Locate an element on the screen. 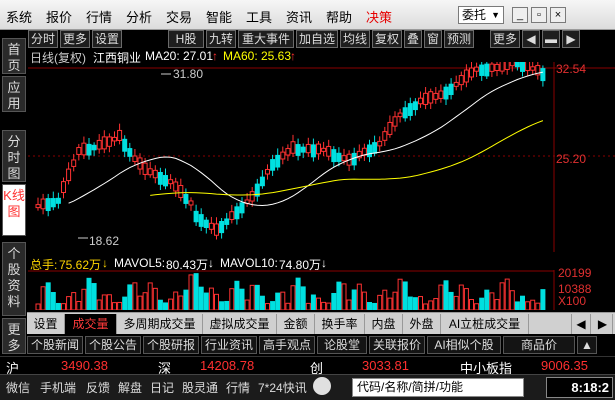 The height and width of the screenshot is (400, 615). taskbar-flash-news: 7*24快讯 is located at coordinates (282, 388).